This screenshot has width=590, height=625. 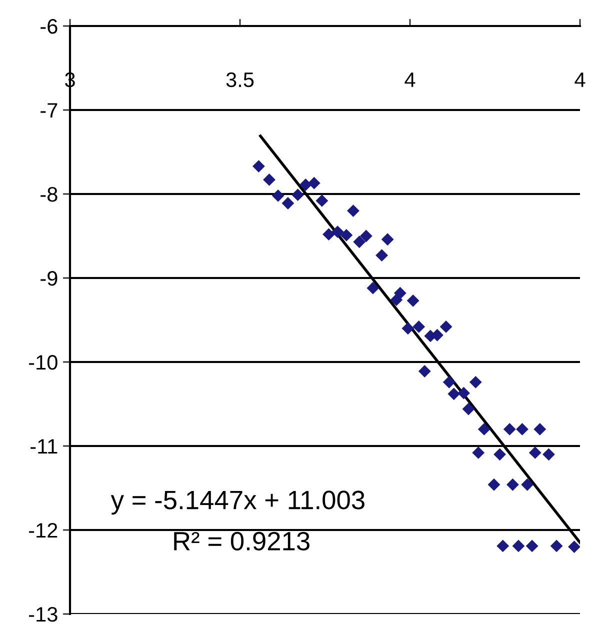 What do you see at coordinates (43, 614) in the screenshot?
I see `y-tick-label: -13` at bounding box center [43, 614].